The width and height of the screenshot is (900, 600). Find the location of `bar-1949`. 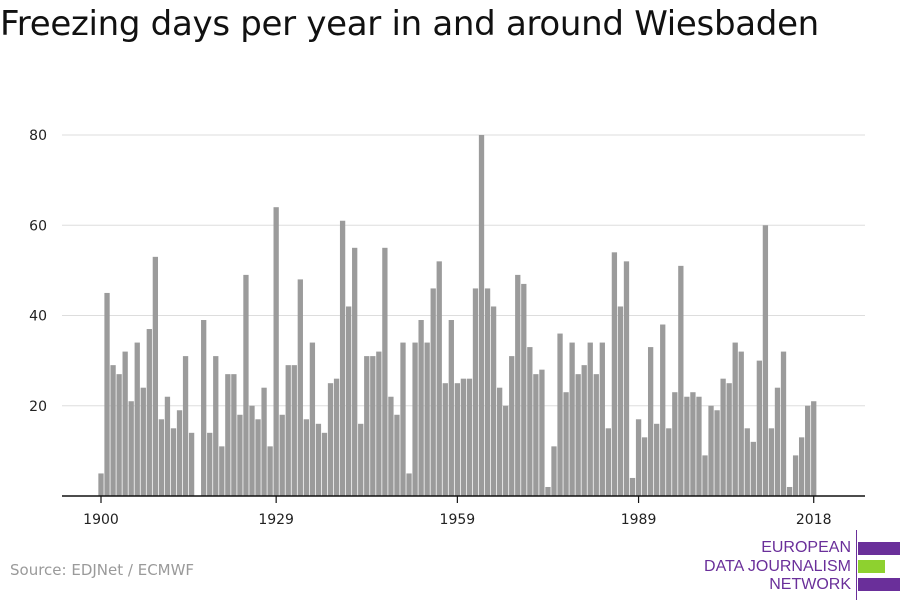

bar-1949 is located at coordinates (397, 455).